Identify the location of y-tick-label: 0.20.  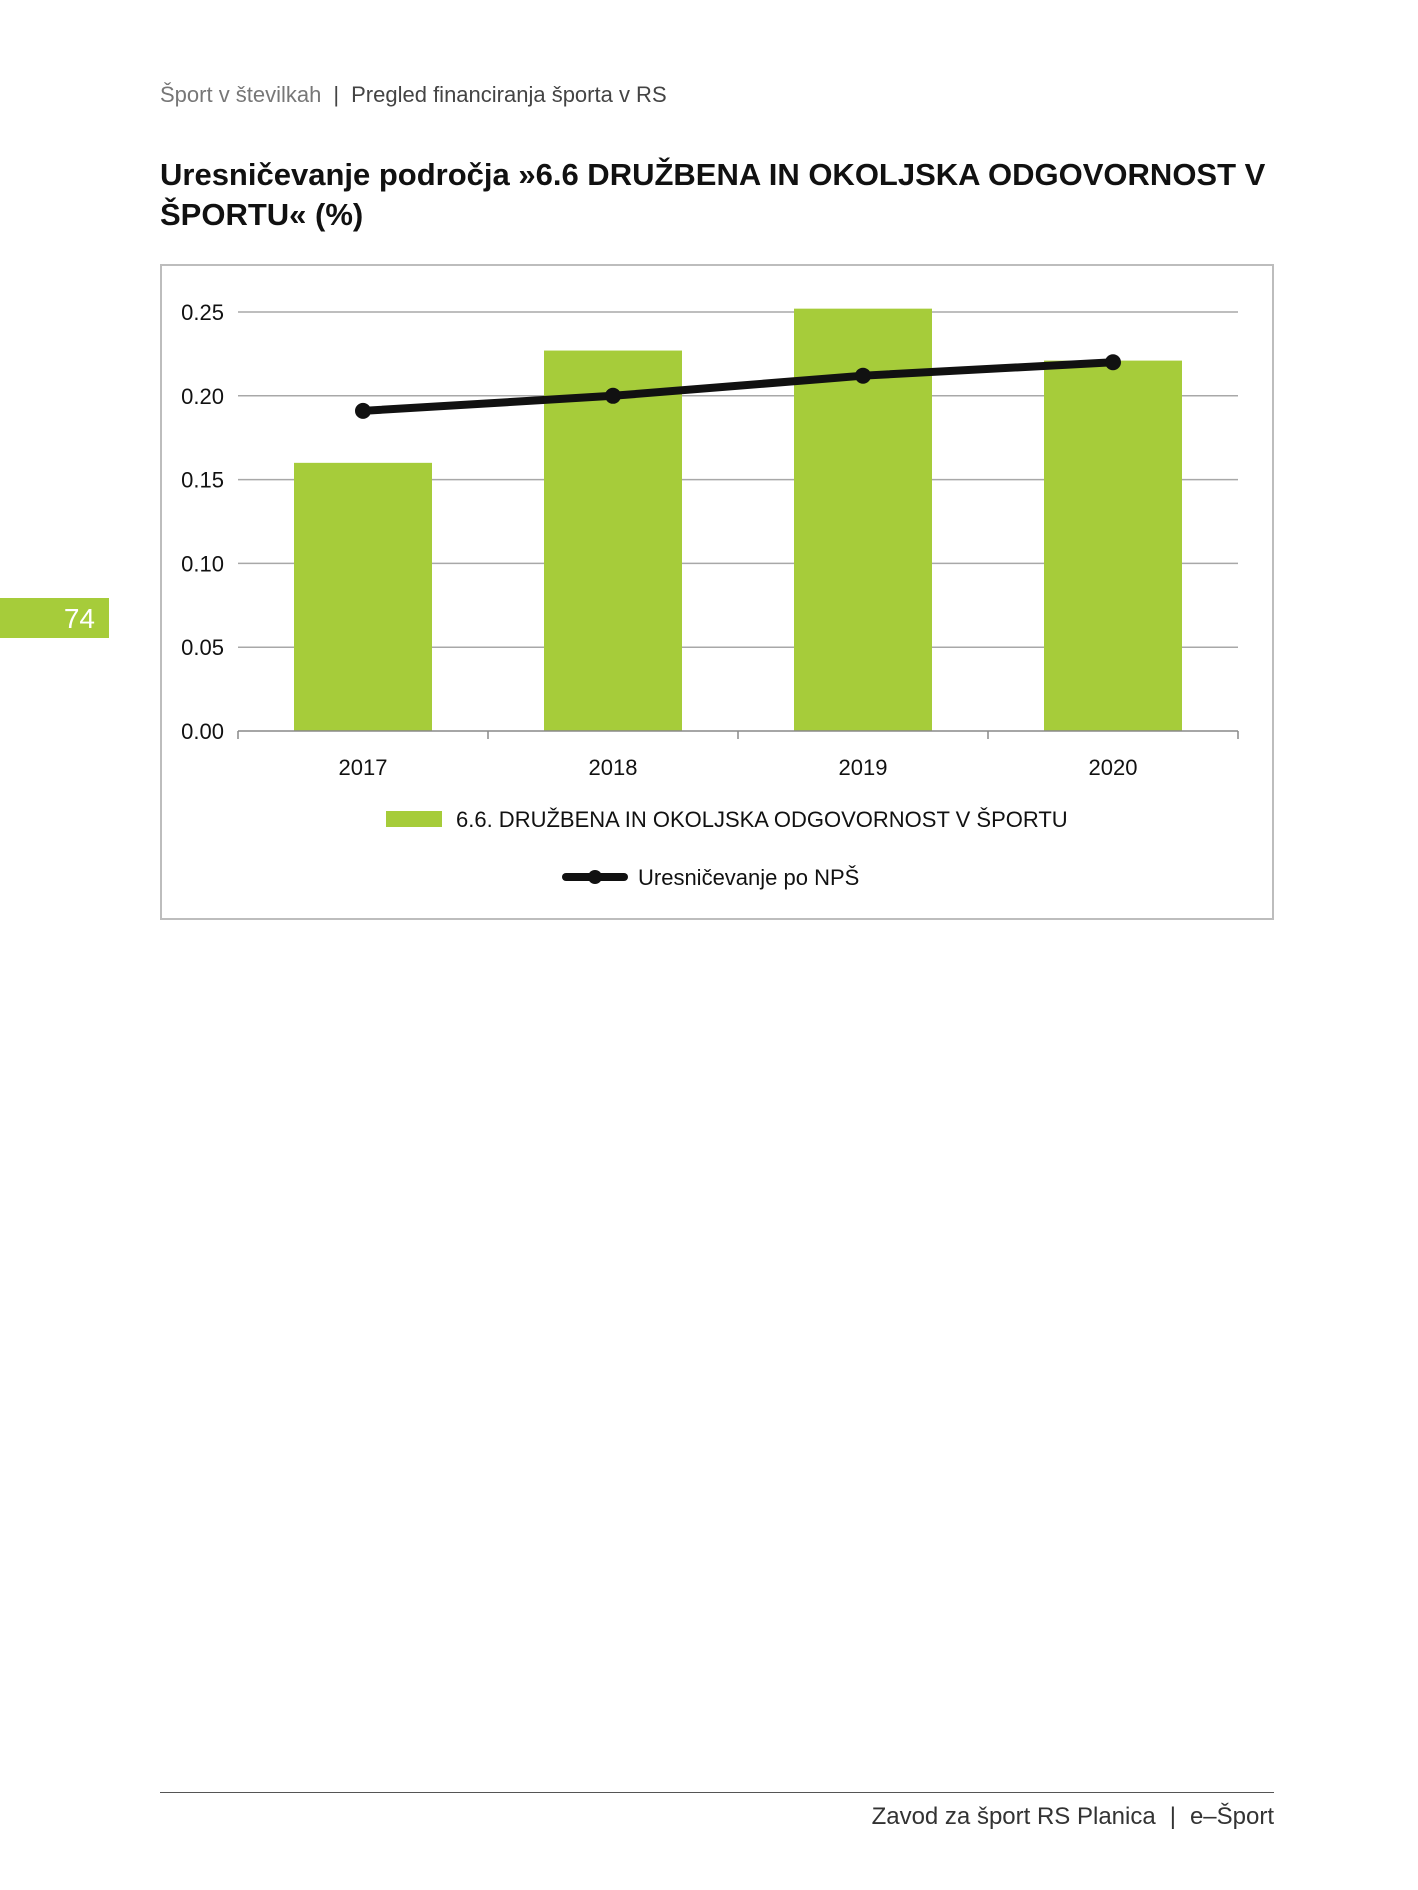
(202, 396).